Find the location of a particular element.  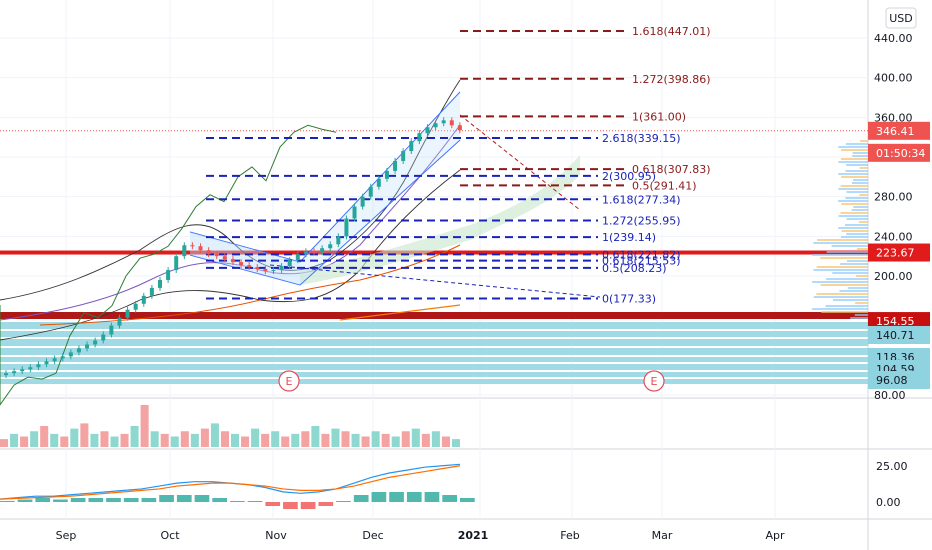

earnings-marker-feb: E is located at coordinates (654, 381).